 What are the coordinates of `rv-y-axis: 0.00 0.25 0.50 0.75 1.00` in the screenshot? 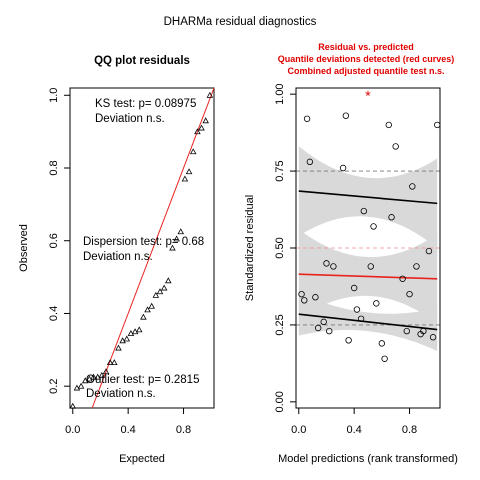 It's located at (285, 248).